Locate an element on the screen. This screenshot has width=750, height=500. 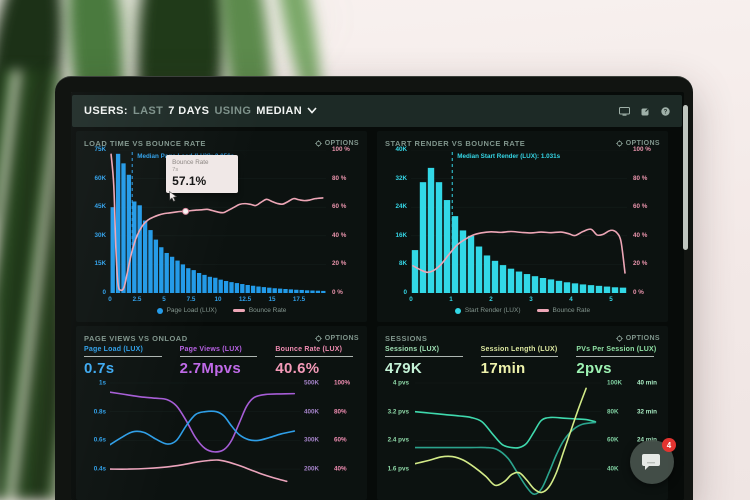
leaf-strip is located at coordinates (32, 285).